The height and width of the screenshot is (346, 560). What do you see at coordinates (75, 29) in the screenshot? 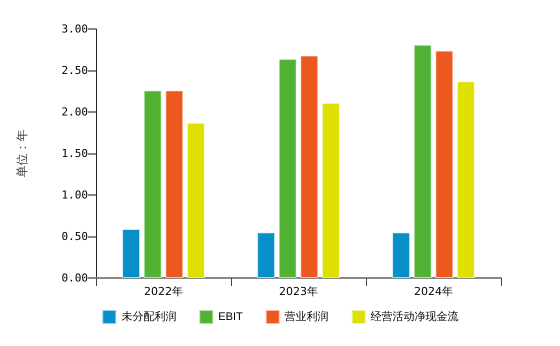
I see `y-tick-label: 3.00` at bounding box center [75, 29].